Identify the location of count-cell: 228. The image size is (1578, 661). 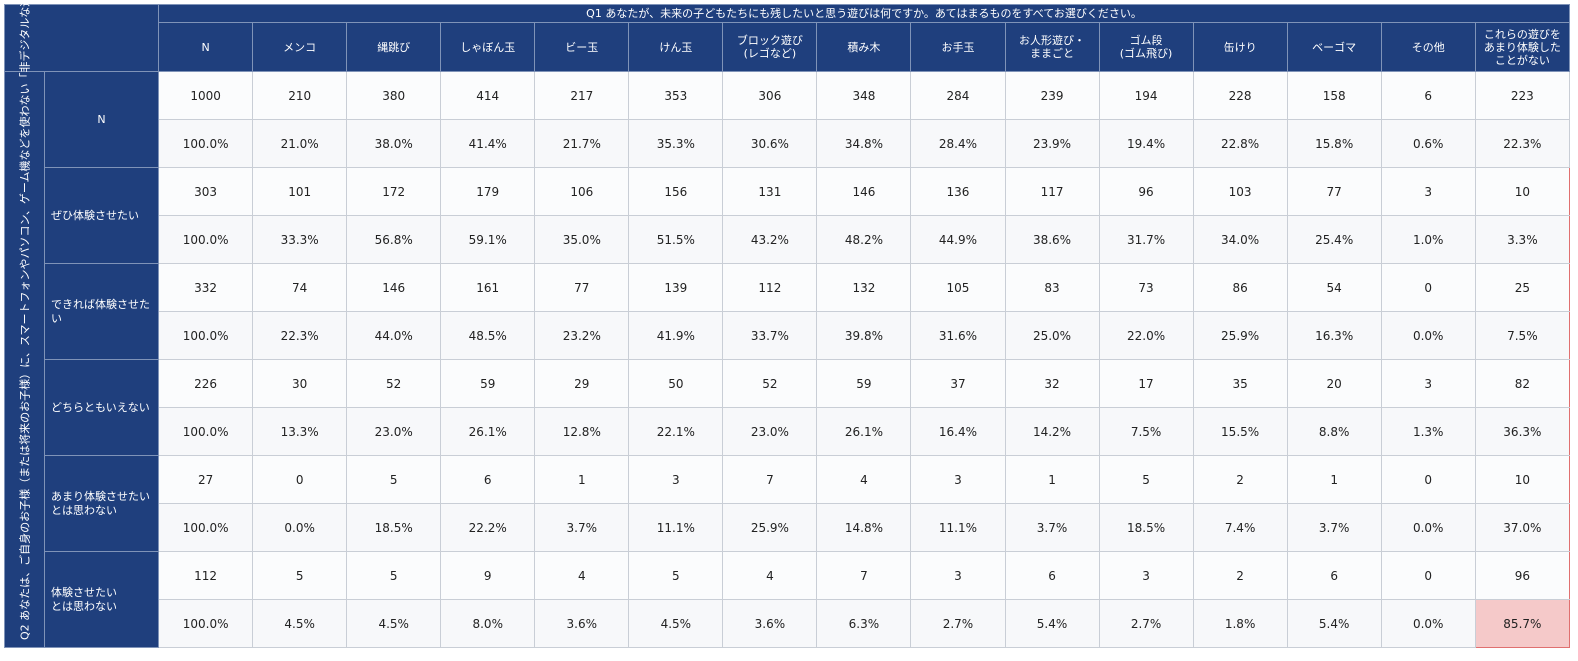
(1240, 95).